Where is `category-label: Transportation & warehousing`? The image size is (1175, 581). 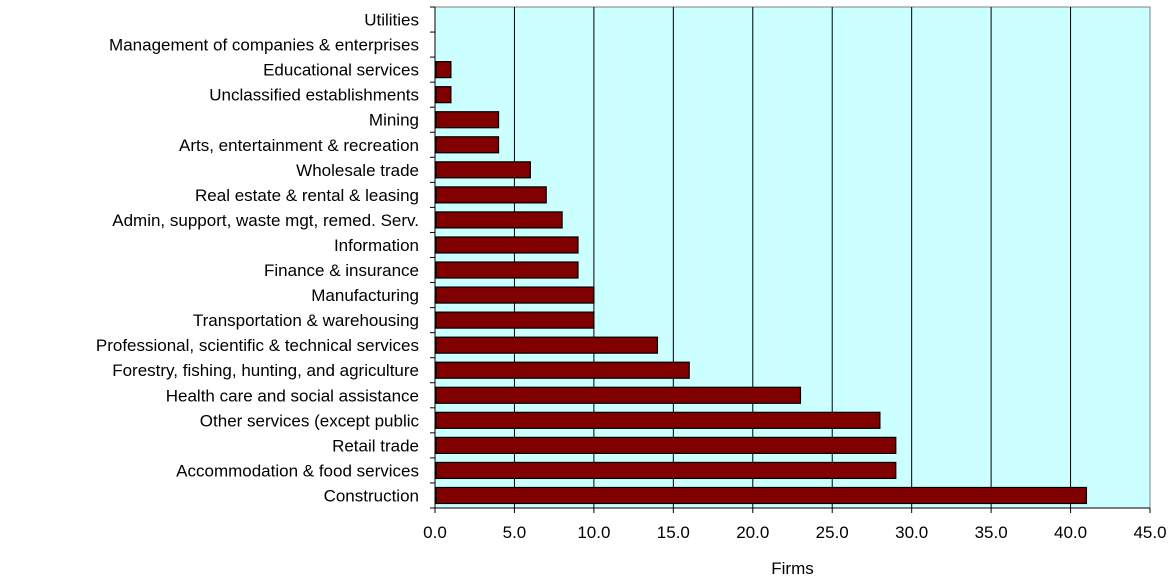
category-label: Transportation & warehousing is located at coordinates (306, 320).